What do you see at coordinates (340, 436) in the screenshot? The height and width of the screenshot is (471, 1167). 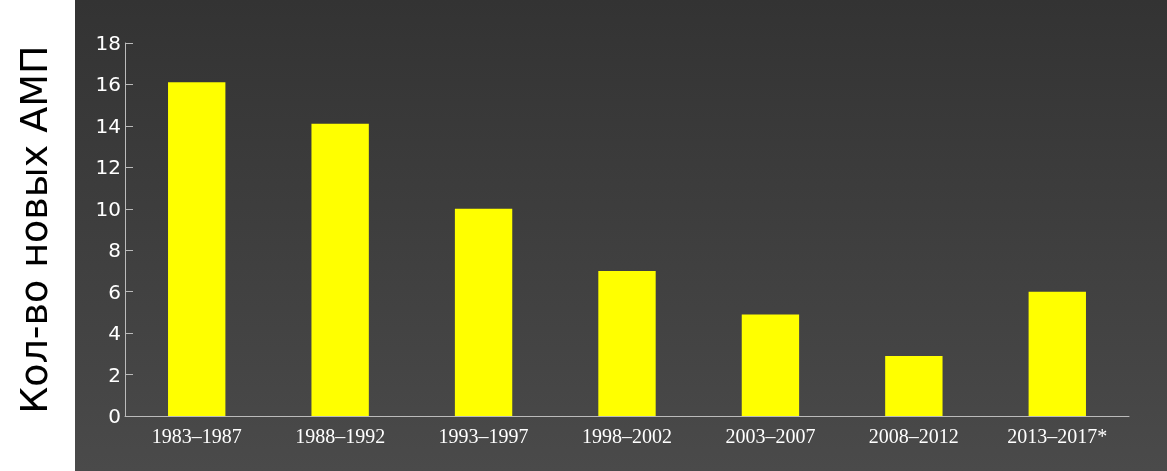 I see `x-tick-label: 1988–1992` at bounding box center [340, 436].